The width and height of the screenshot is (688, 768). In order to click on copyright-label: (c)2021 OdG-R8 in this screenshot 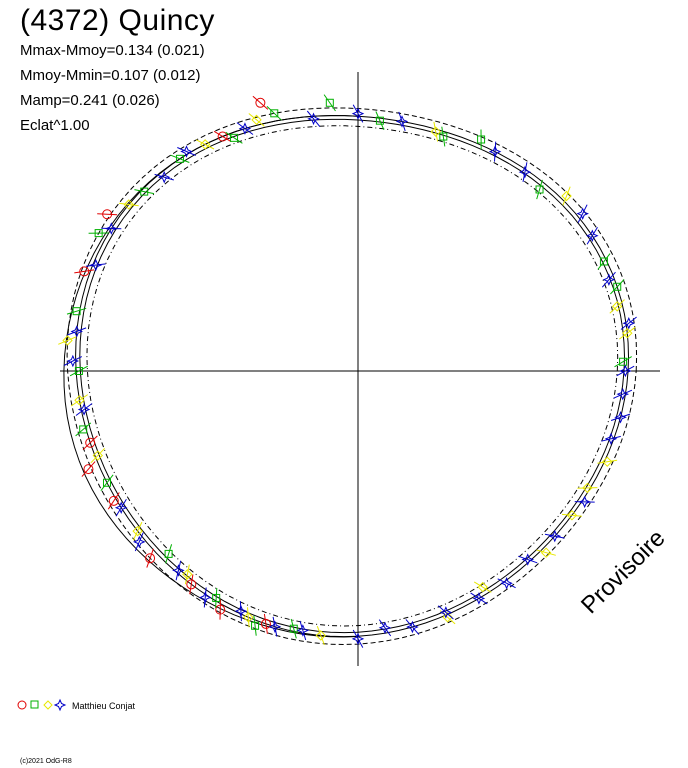, I will do `click(46, 761)`.